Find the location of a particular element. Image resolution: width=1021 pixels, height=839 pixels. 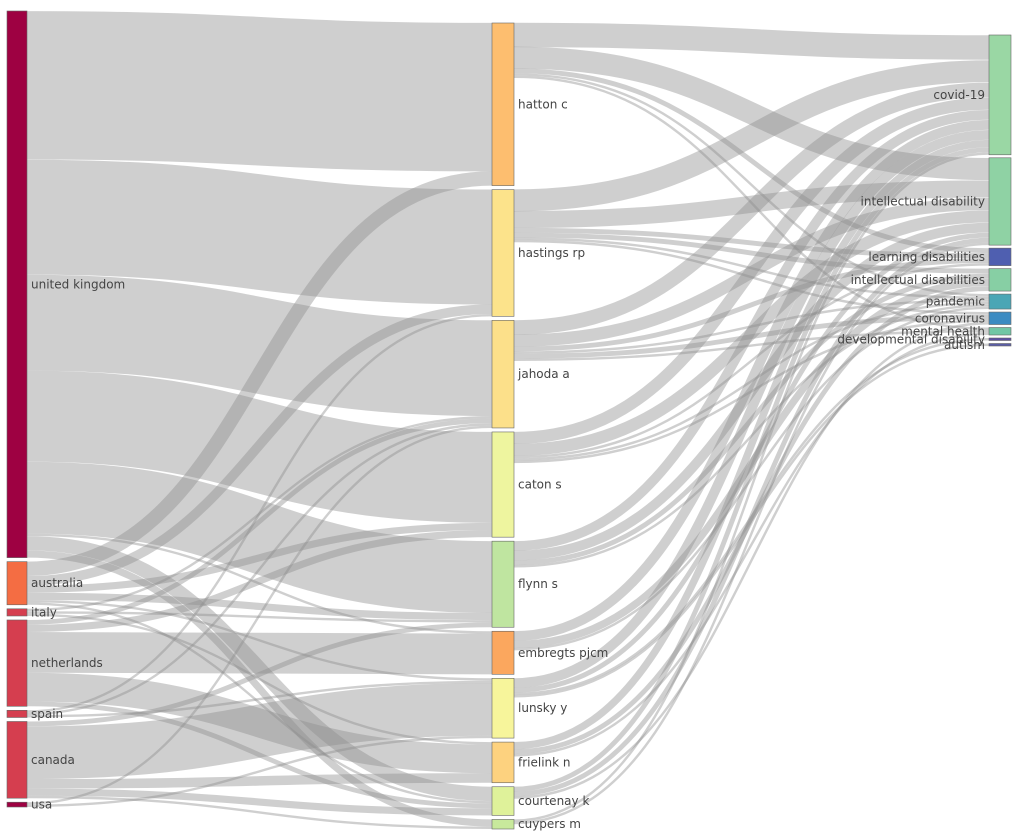

node-au is located at coordinates (17, 583).